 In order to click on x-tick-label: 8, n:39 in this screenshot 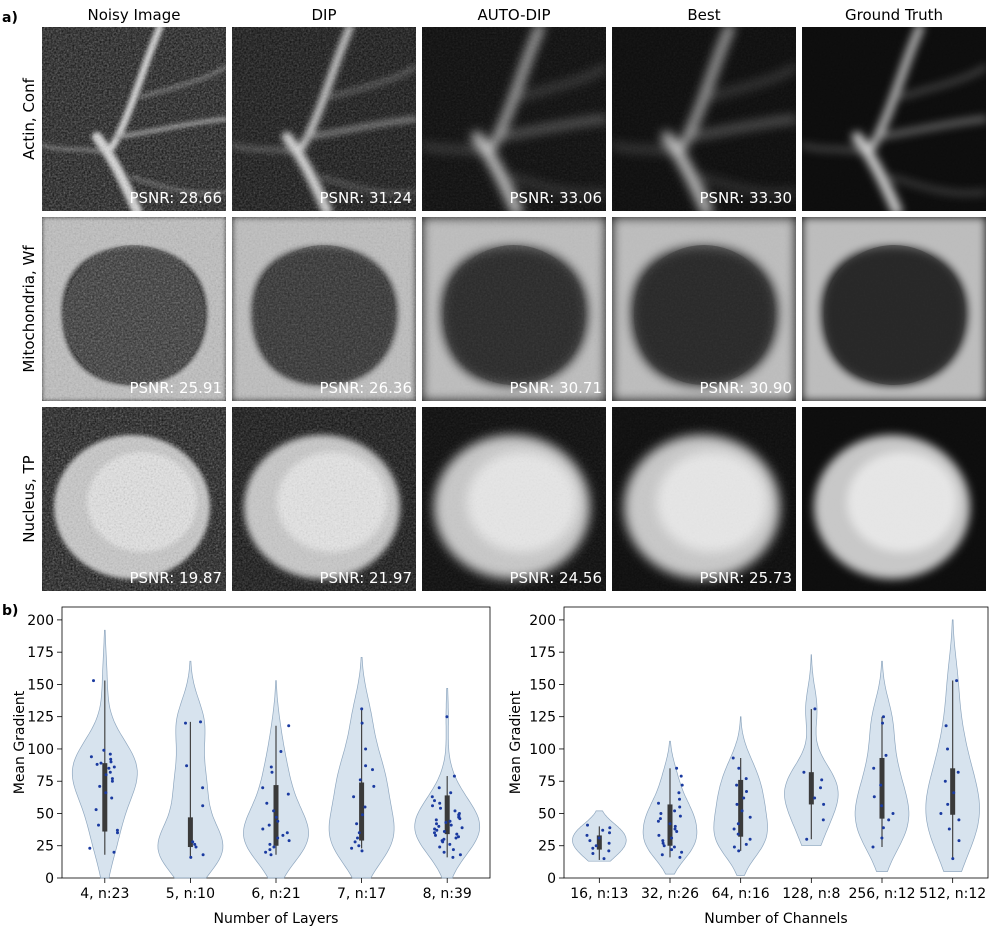, I will do `click(447, 894)`.